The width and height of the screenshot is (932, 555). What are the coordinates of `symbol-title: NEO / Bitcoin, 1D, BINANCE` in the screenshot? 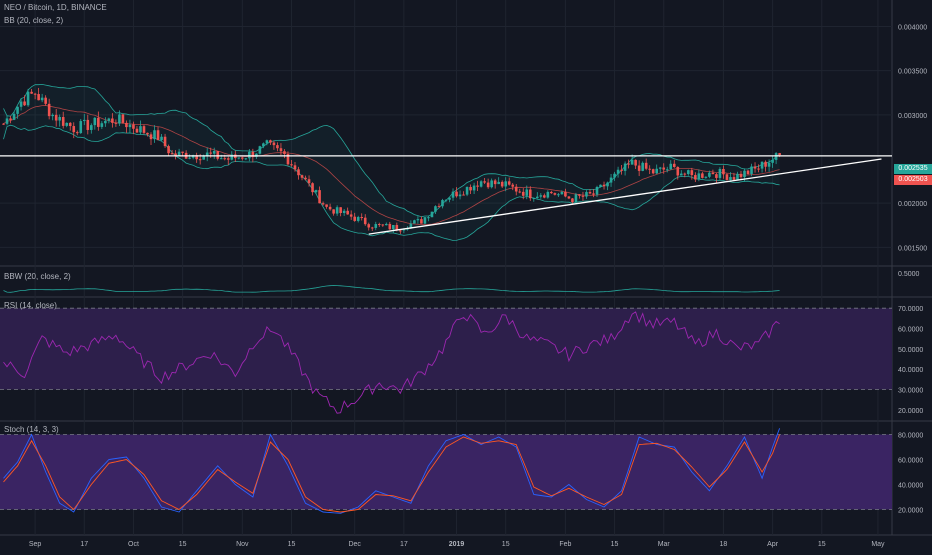 It's located at (55, 7).